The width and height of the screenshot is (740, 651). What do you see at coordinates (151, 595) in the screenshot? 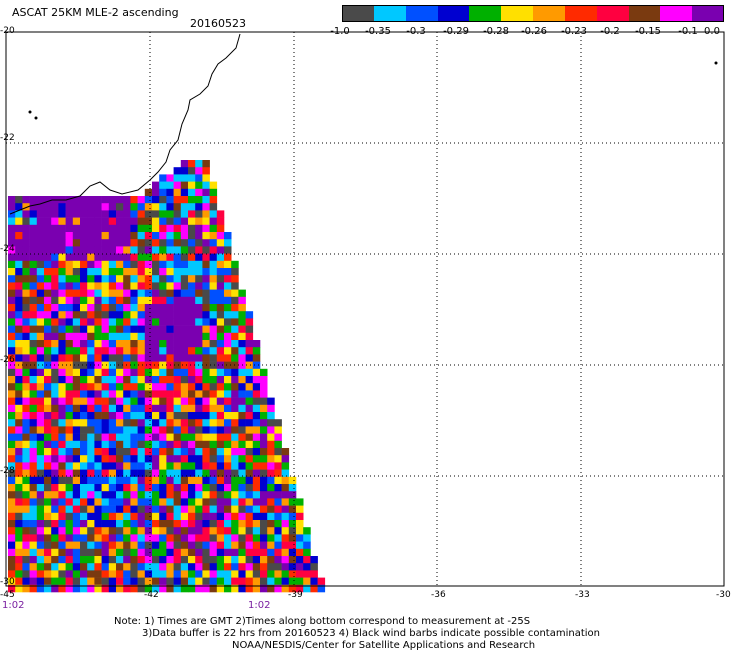
I see `lon-tick-label: -42` at bounding box center [151, 595].